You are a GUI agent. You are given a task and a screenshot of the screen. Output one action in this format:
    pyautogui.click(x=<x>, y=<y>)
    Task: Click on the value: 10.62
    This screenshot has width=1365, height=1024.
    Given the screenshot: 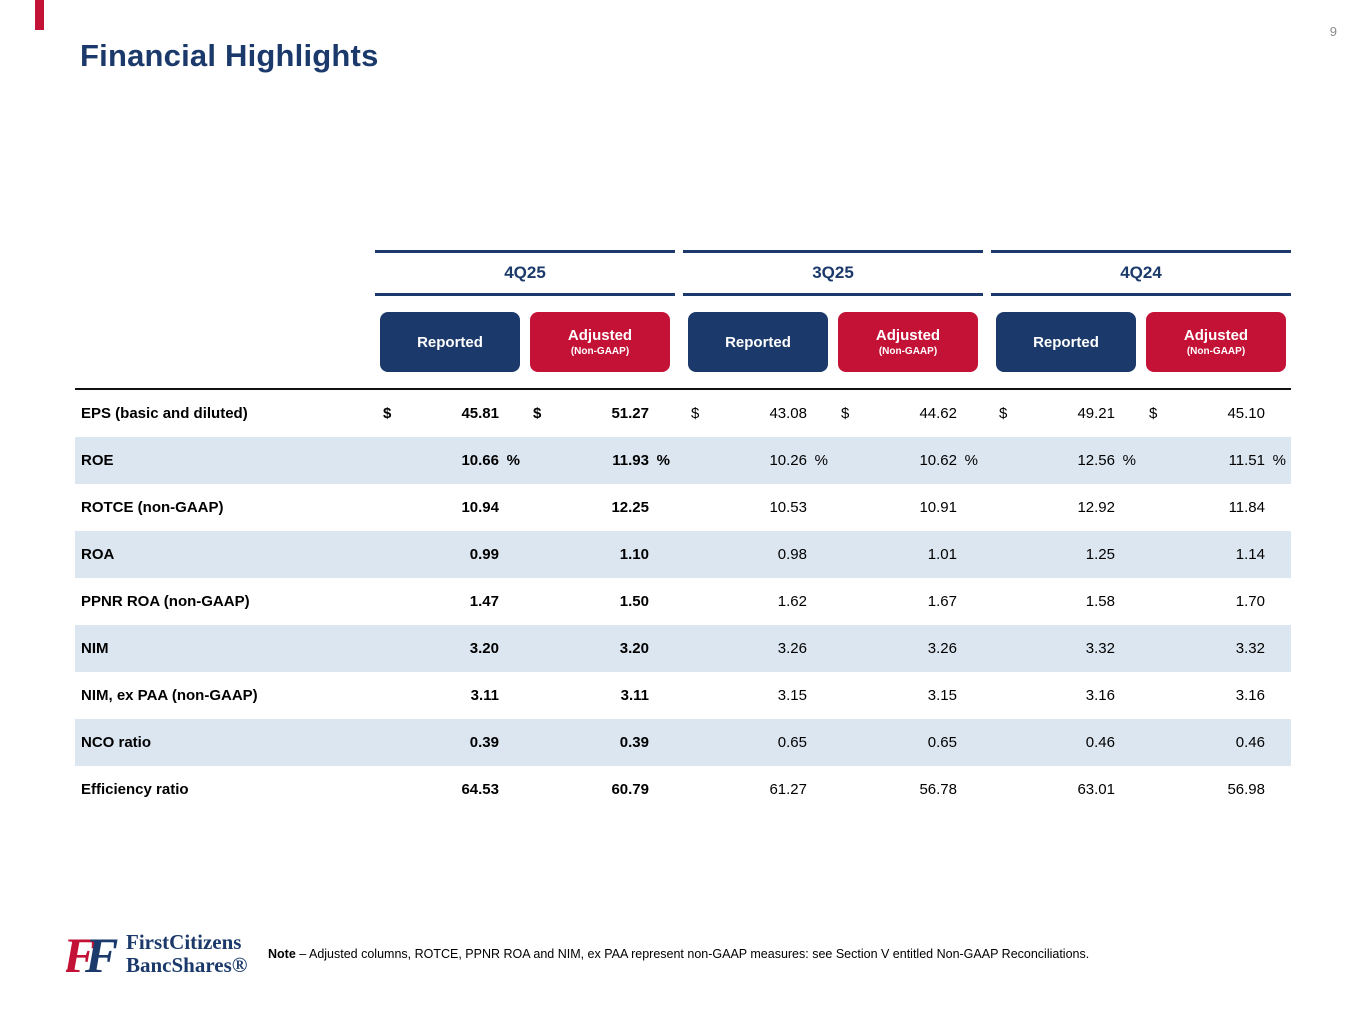 What is the action you would take?
    pyautogui.click(x=938, y=460)
    